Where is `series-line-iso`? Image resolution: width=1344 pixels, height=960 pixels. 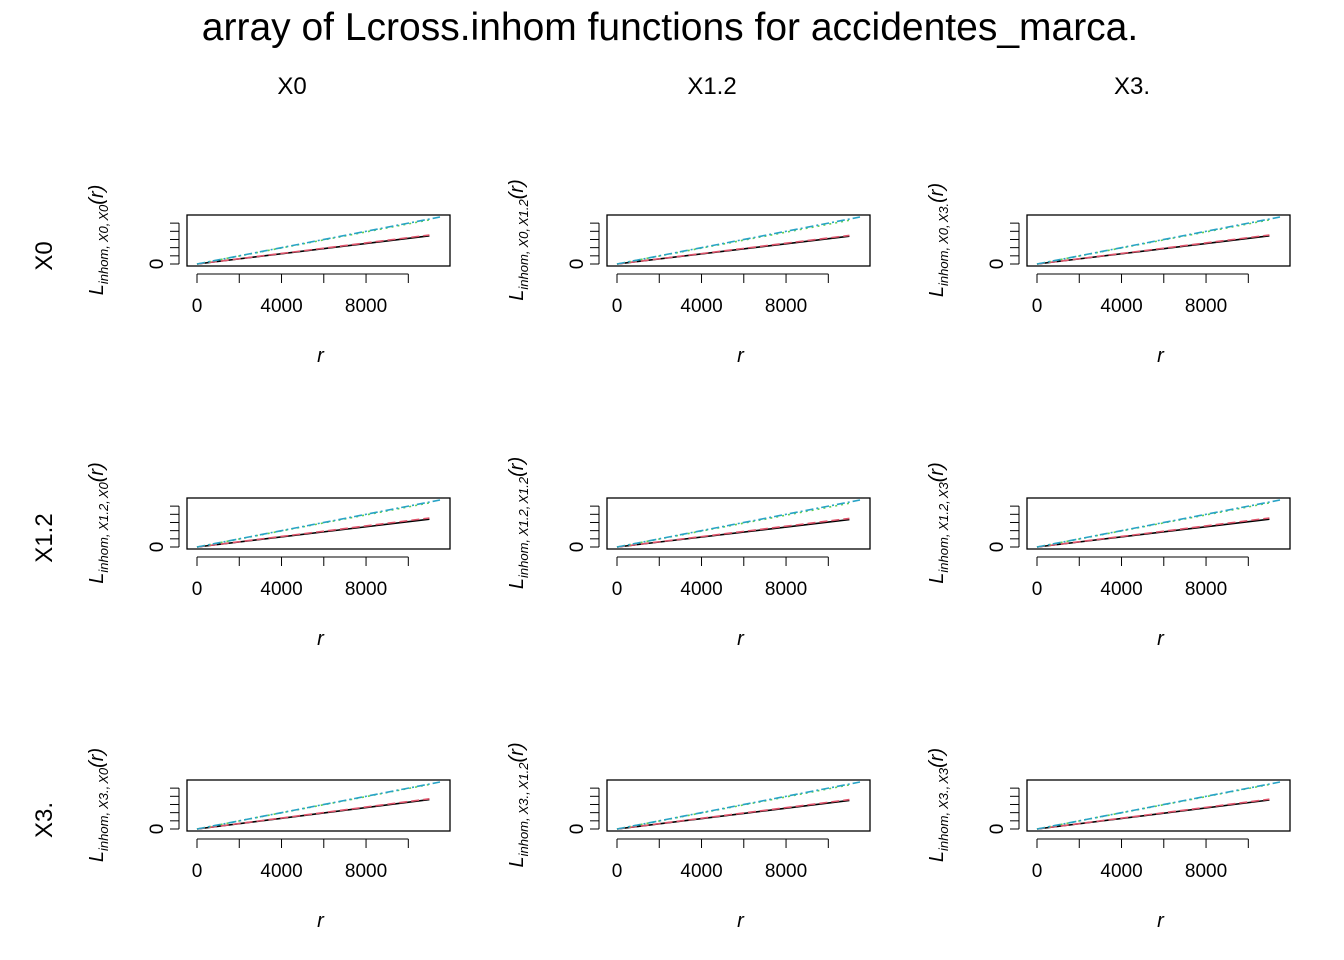 series-line-iso is located at coordinates (1153, 533).